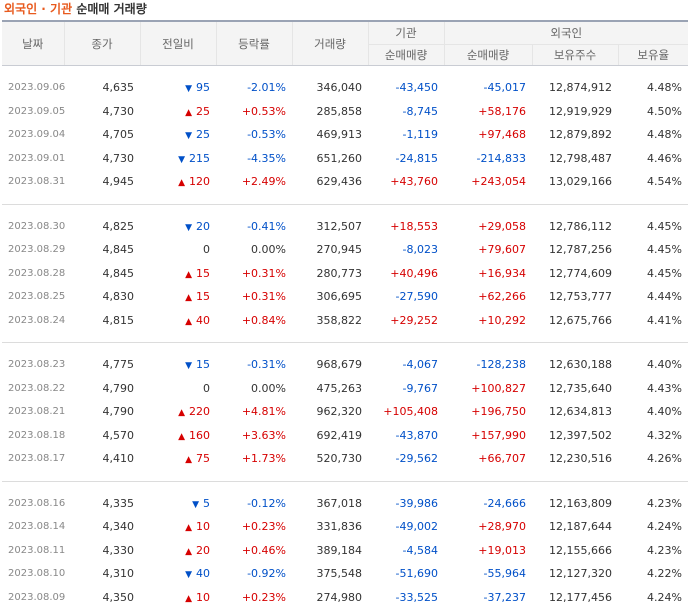 This screenshot has width=690, height=609. Describe the element at coordinates (178, 88) in the screenshot. I see `change-cell: ▼95` at that location.